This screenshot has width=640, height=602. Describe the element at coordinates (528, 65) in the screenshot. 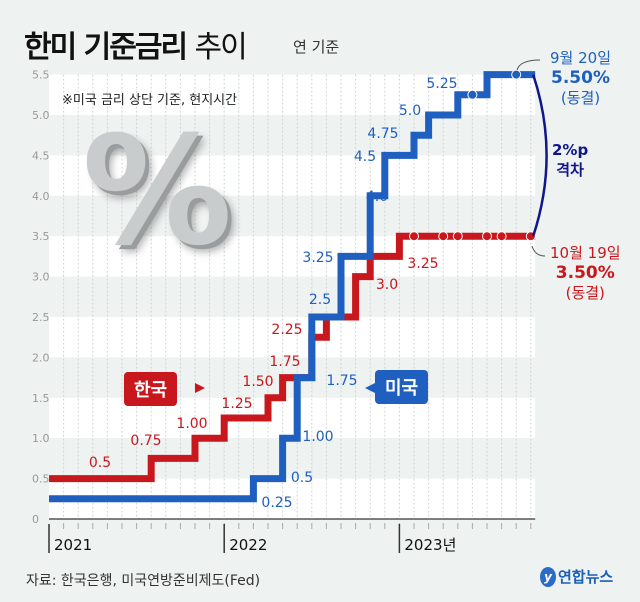

I see `us-leader-line` at that location.